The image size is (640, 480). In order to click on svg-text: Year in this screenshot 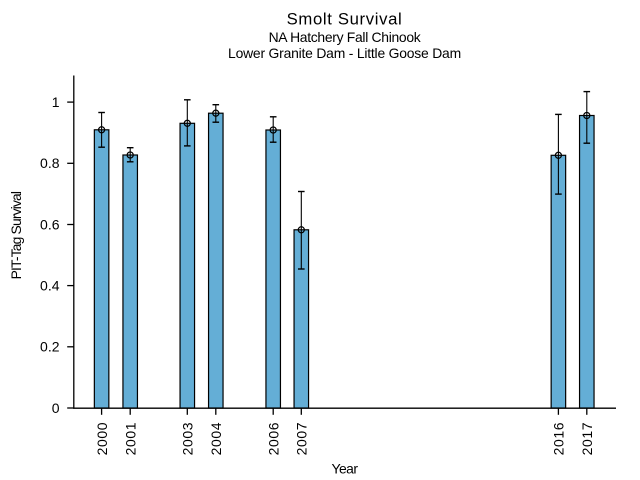, I will do `click(344, 469)`.